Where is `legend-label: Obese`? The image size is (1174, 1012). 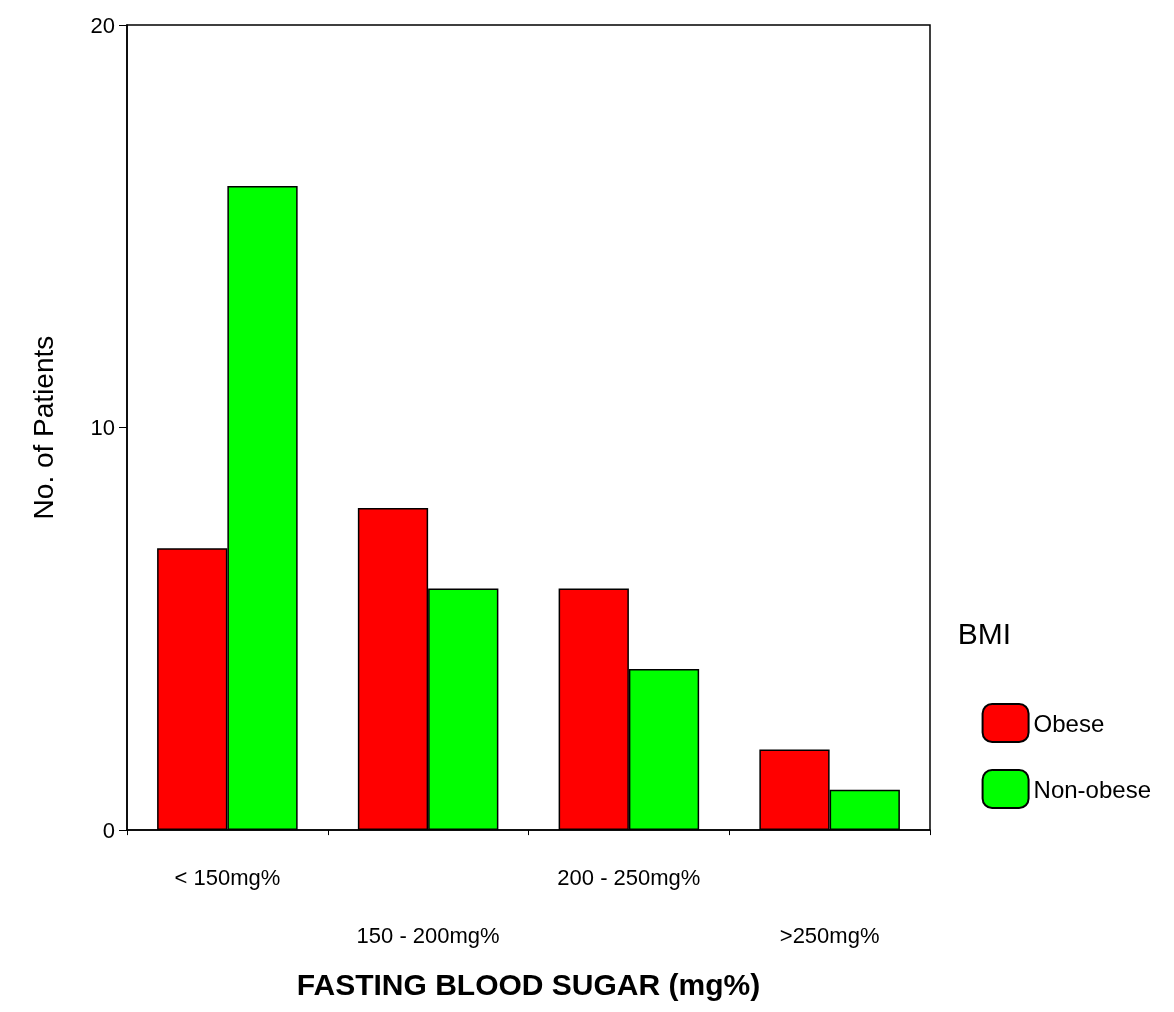
legend-label: Obese is located at coordinates (1069, 723).